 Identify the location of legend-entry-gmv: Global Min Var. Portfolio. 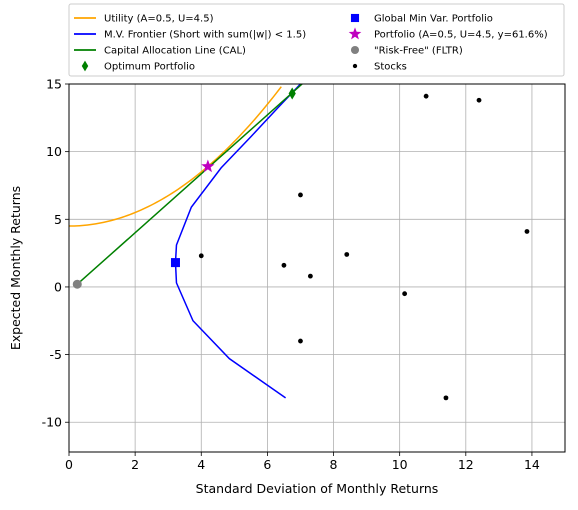
(421, 19).